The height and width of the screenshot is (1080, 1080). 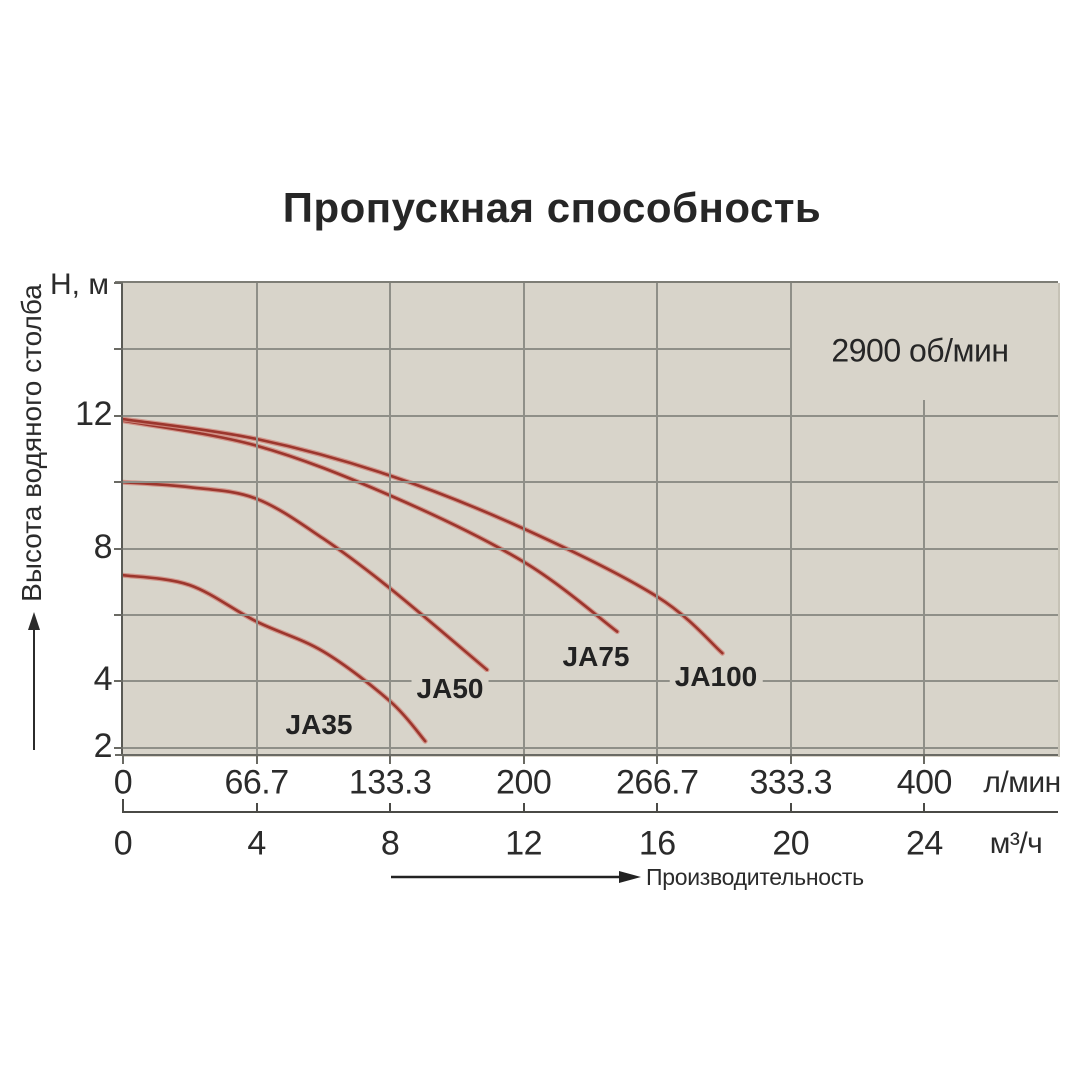 I want to click on x-label-m3h-2: 8, so click(x=390, y=843).